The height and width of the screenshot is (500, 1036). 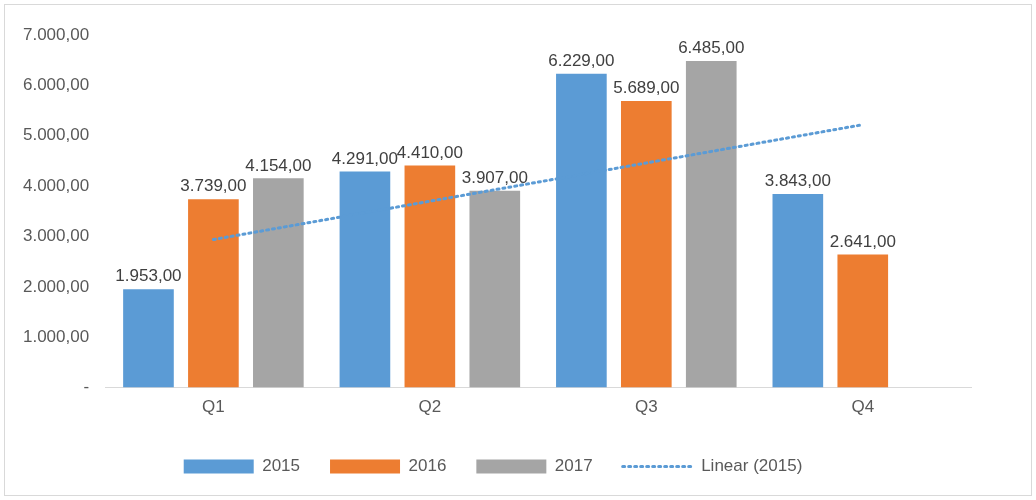 I want to click on y-tick-label: 7.000,00, so click(x=56, y=34).